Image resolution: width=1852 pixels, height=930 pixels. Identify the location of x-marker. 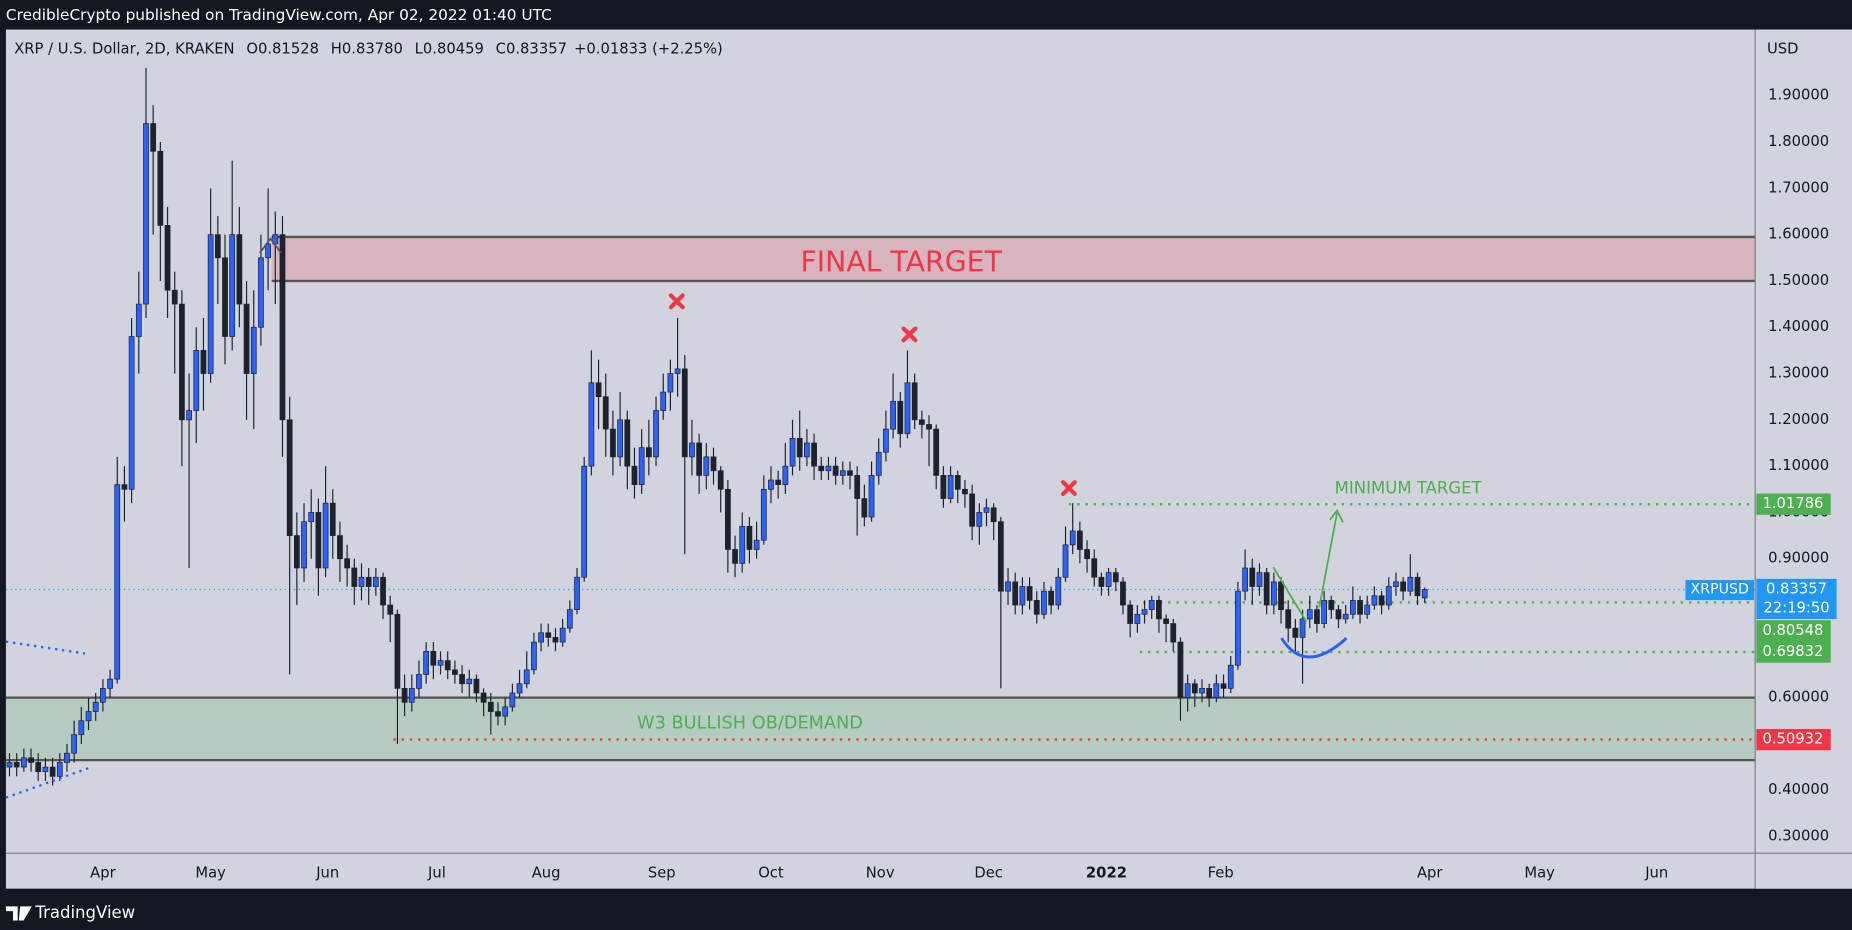
(676, 301).